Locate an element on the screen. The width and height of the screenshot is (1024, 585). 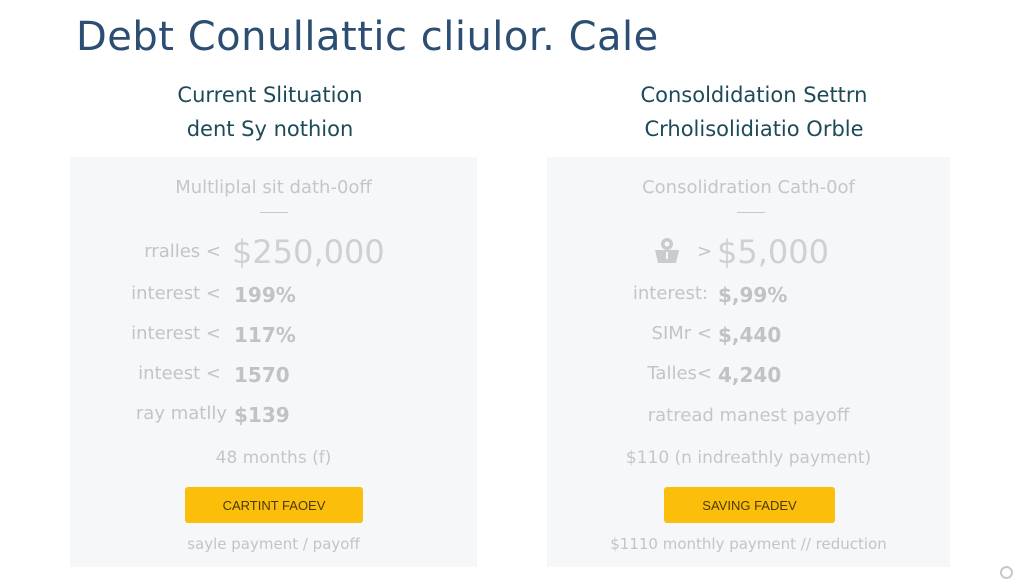
heading-line-1: Current Slituation is located at coordinates (270, 95).